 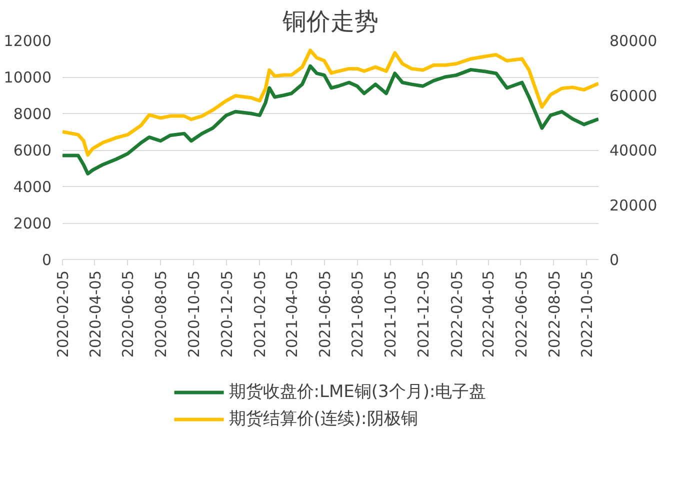 What do you see at coordinates (28, 77) in the screenshot?
I see `y-tick-label: 10000` at bounding box center [28, 77].